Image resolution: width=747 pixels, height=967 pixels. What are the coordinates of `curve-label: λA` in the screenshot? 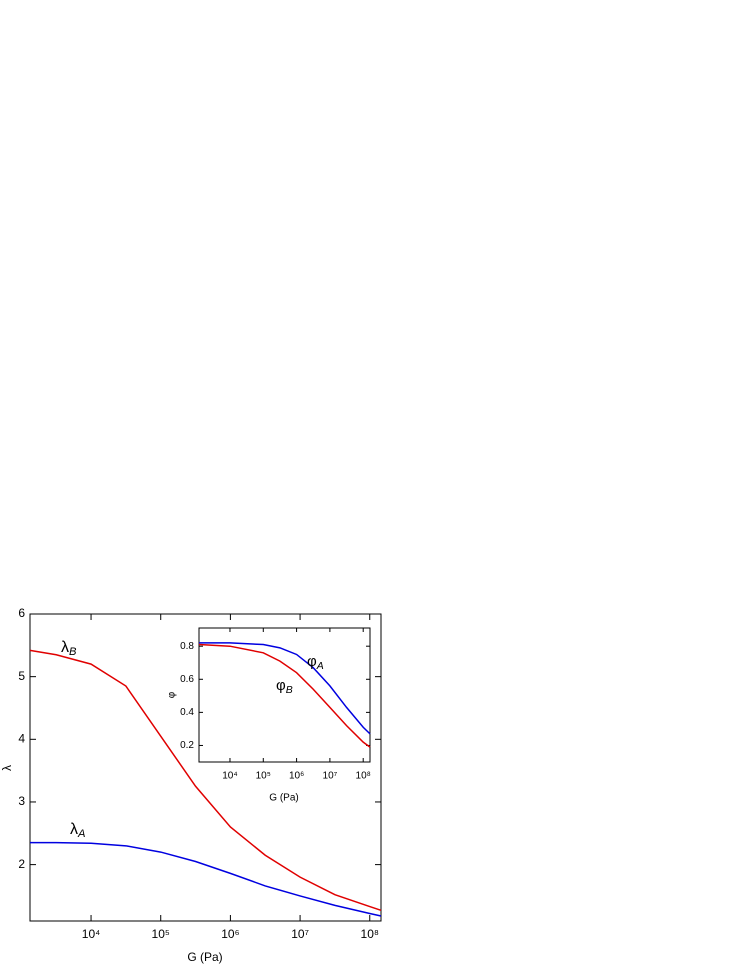 It's located at (77, 830).